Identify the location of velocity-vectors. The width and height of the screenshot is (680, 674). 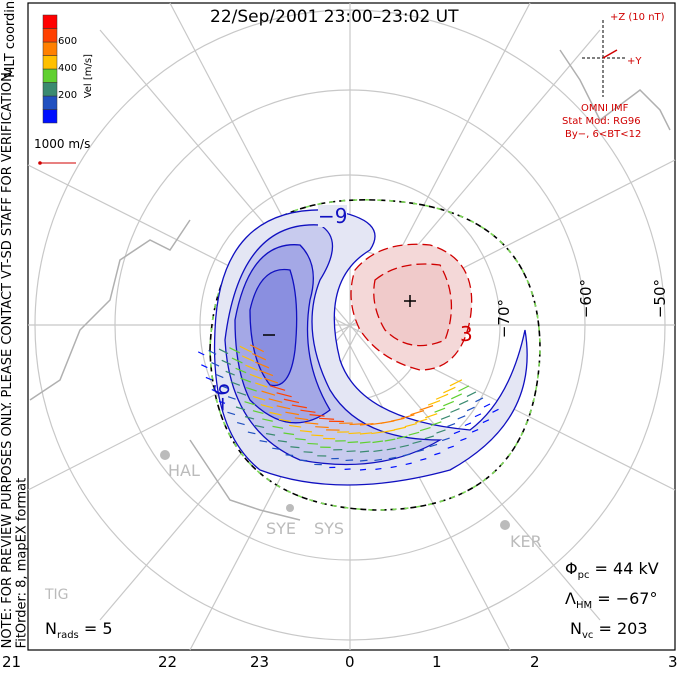
(348, 407).